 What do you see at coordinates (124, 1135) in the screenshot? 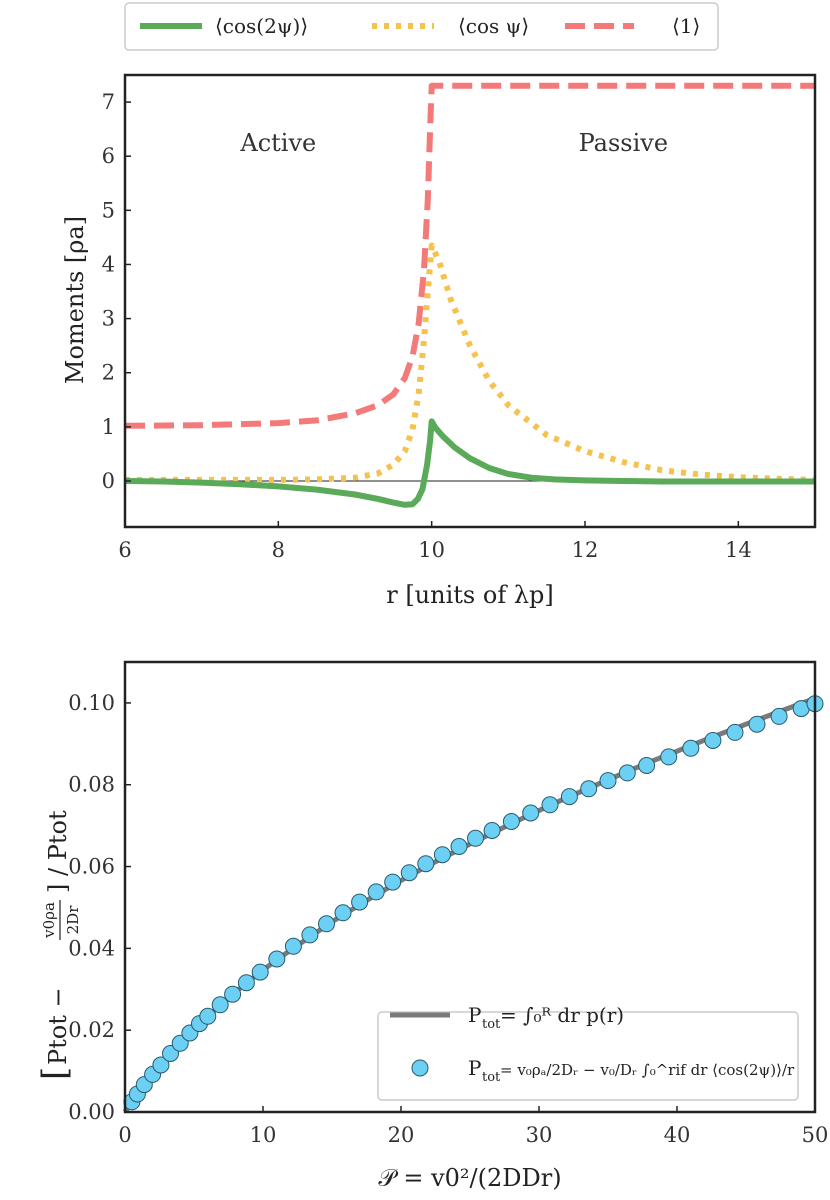
I see `x-tick-label: 0` at bounding box center [124, 1135].